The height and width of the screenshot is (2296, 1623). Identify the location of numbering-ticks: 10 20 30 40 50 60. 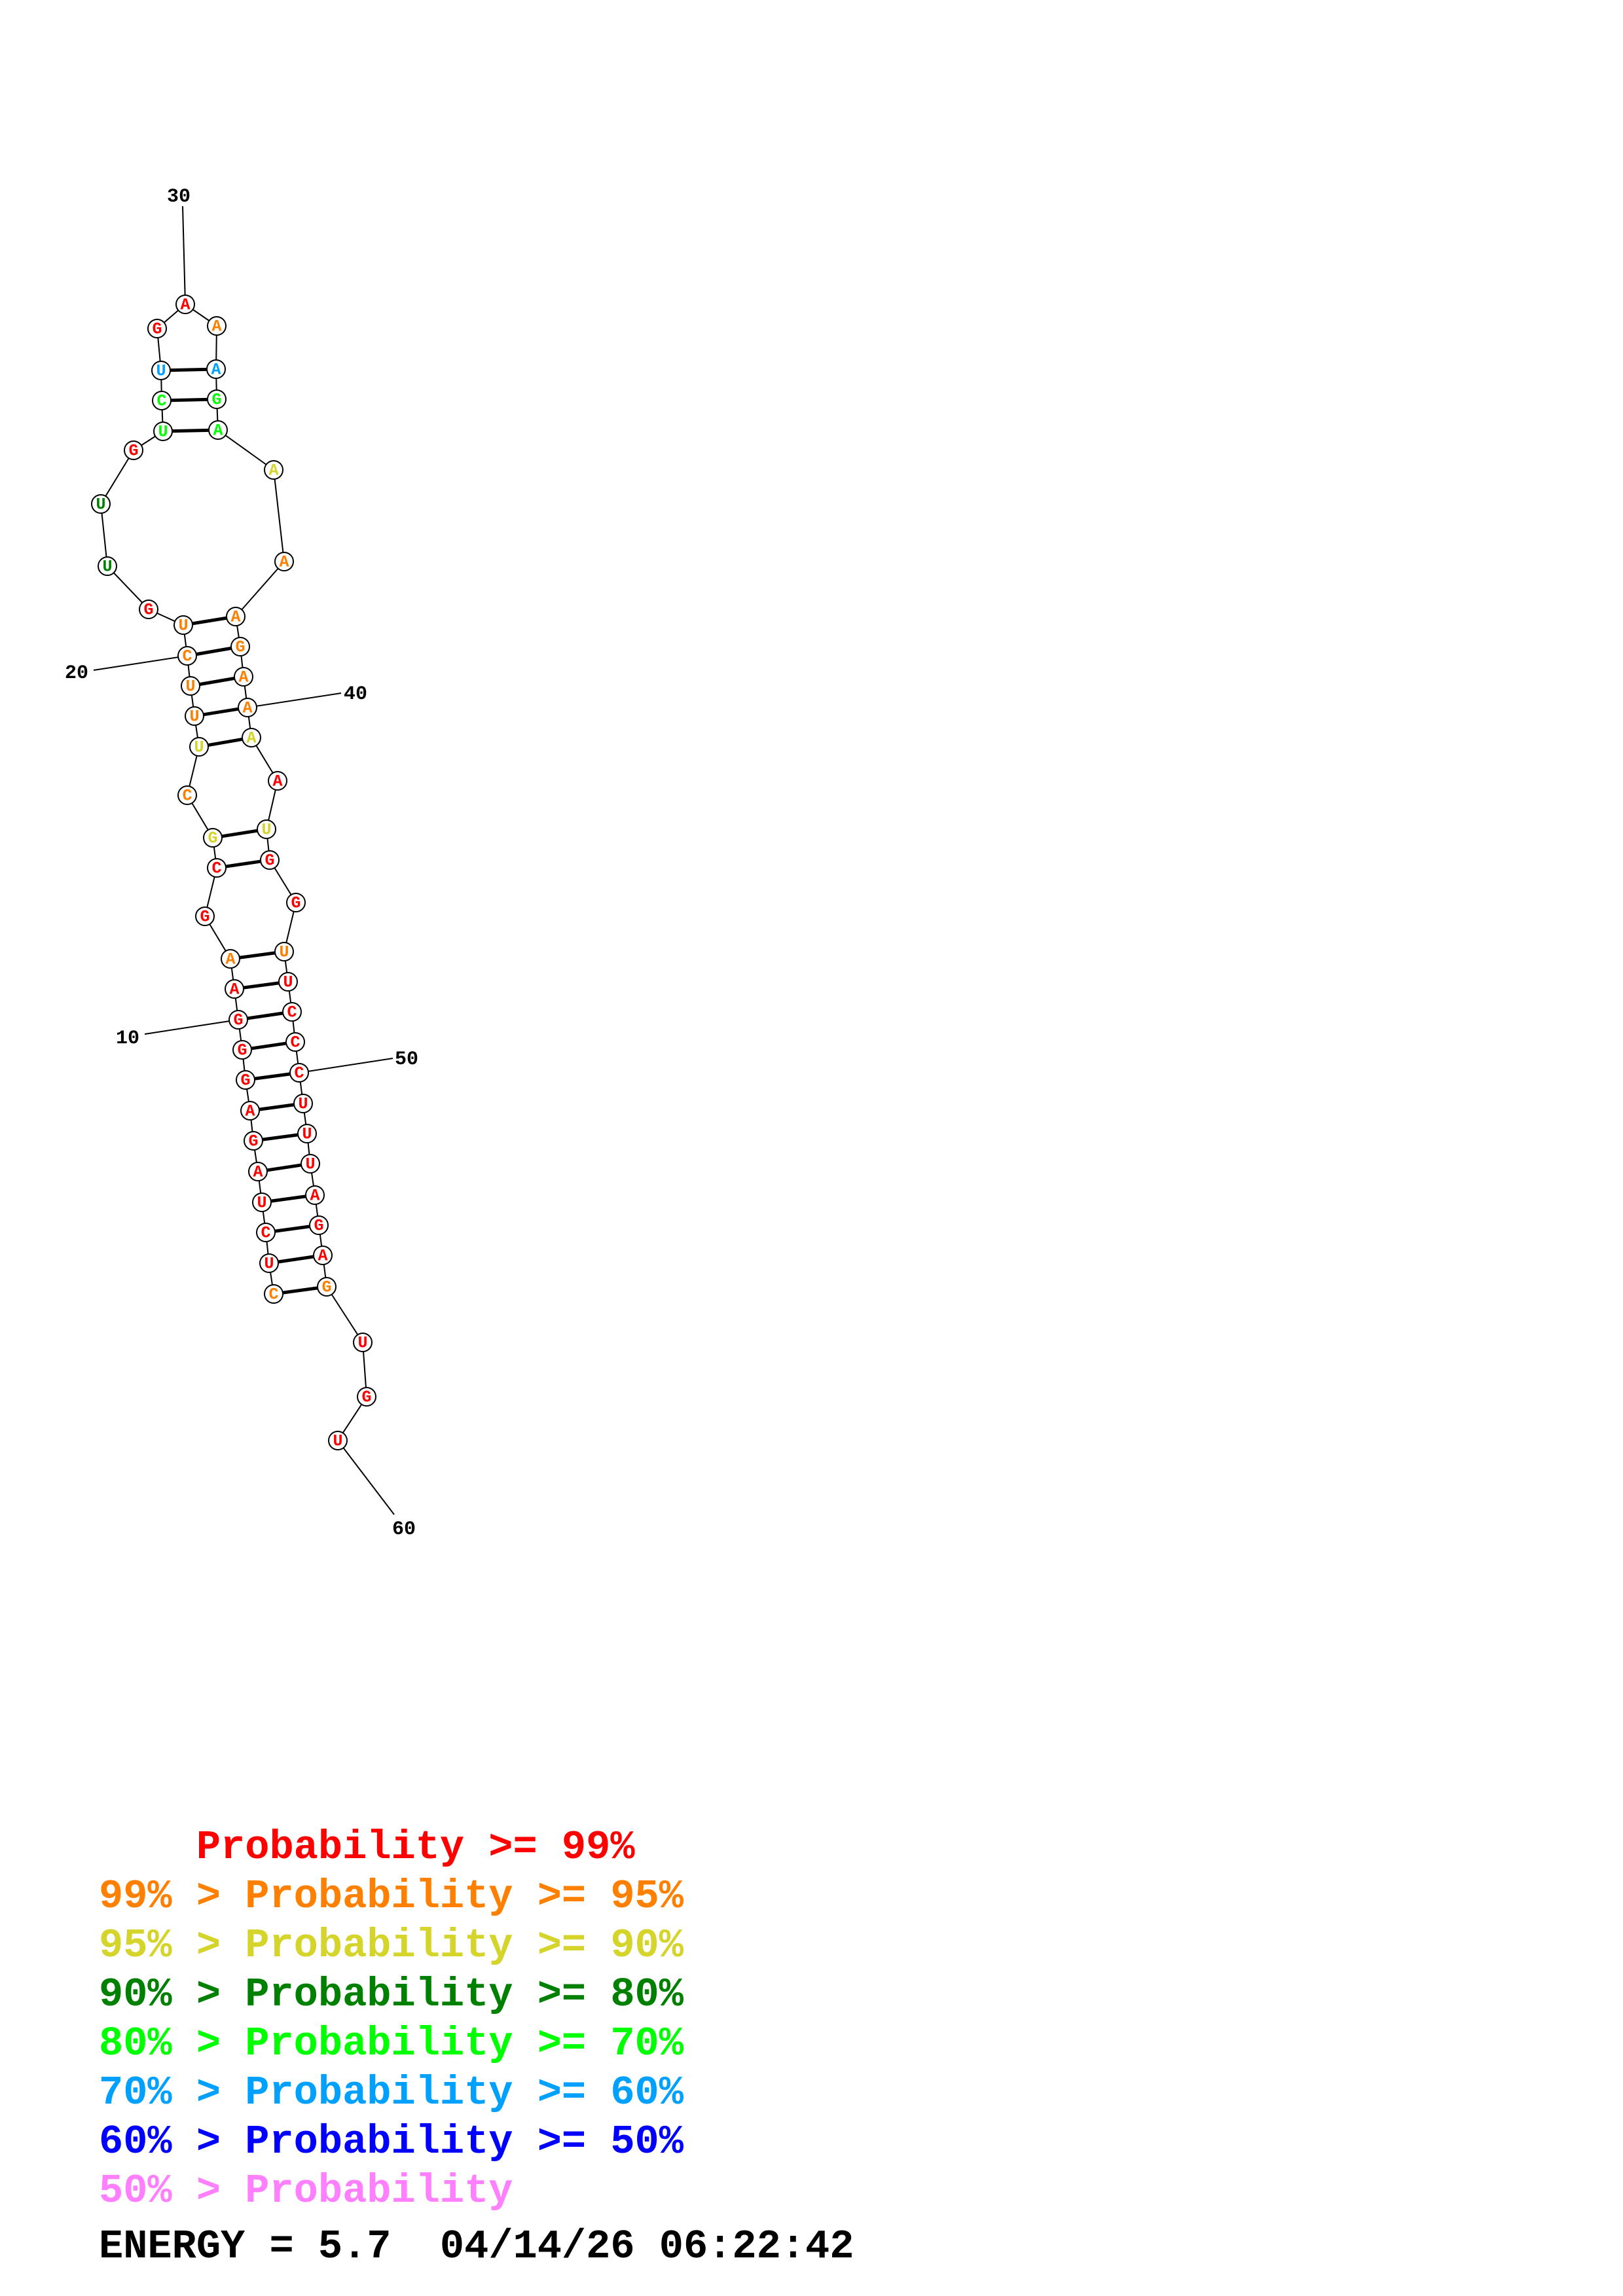
(241, 863).